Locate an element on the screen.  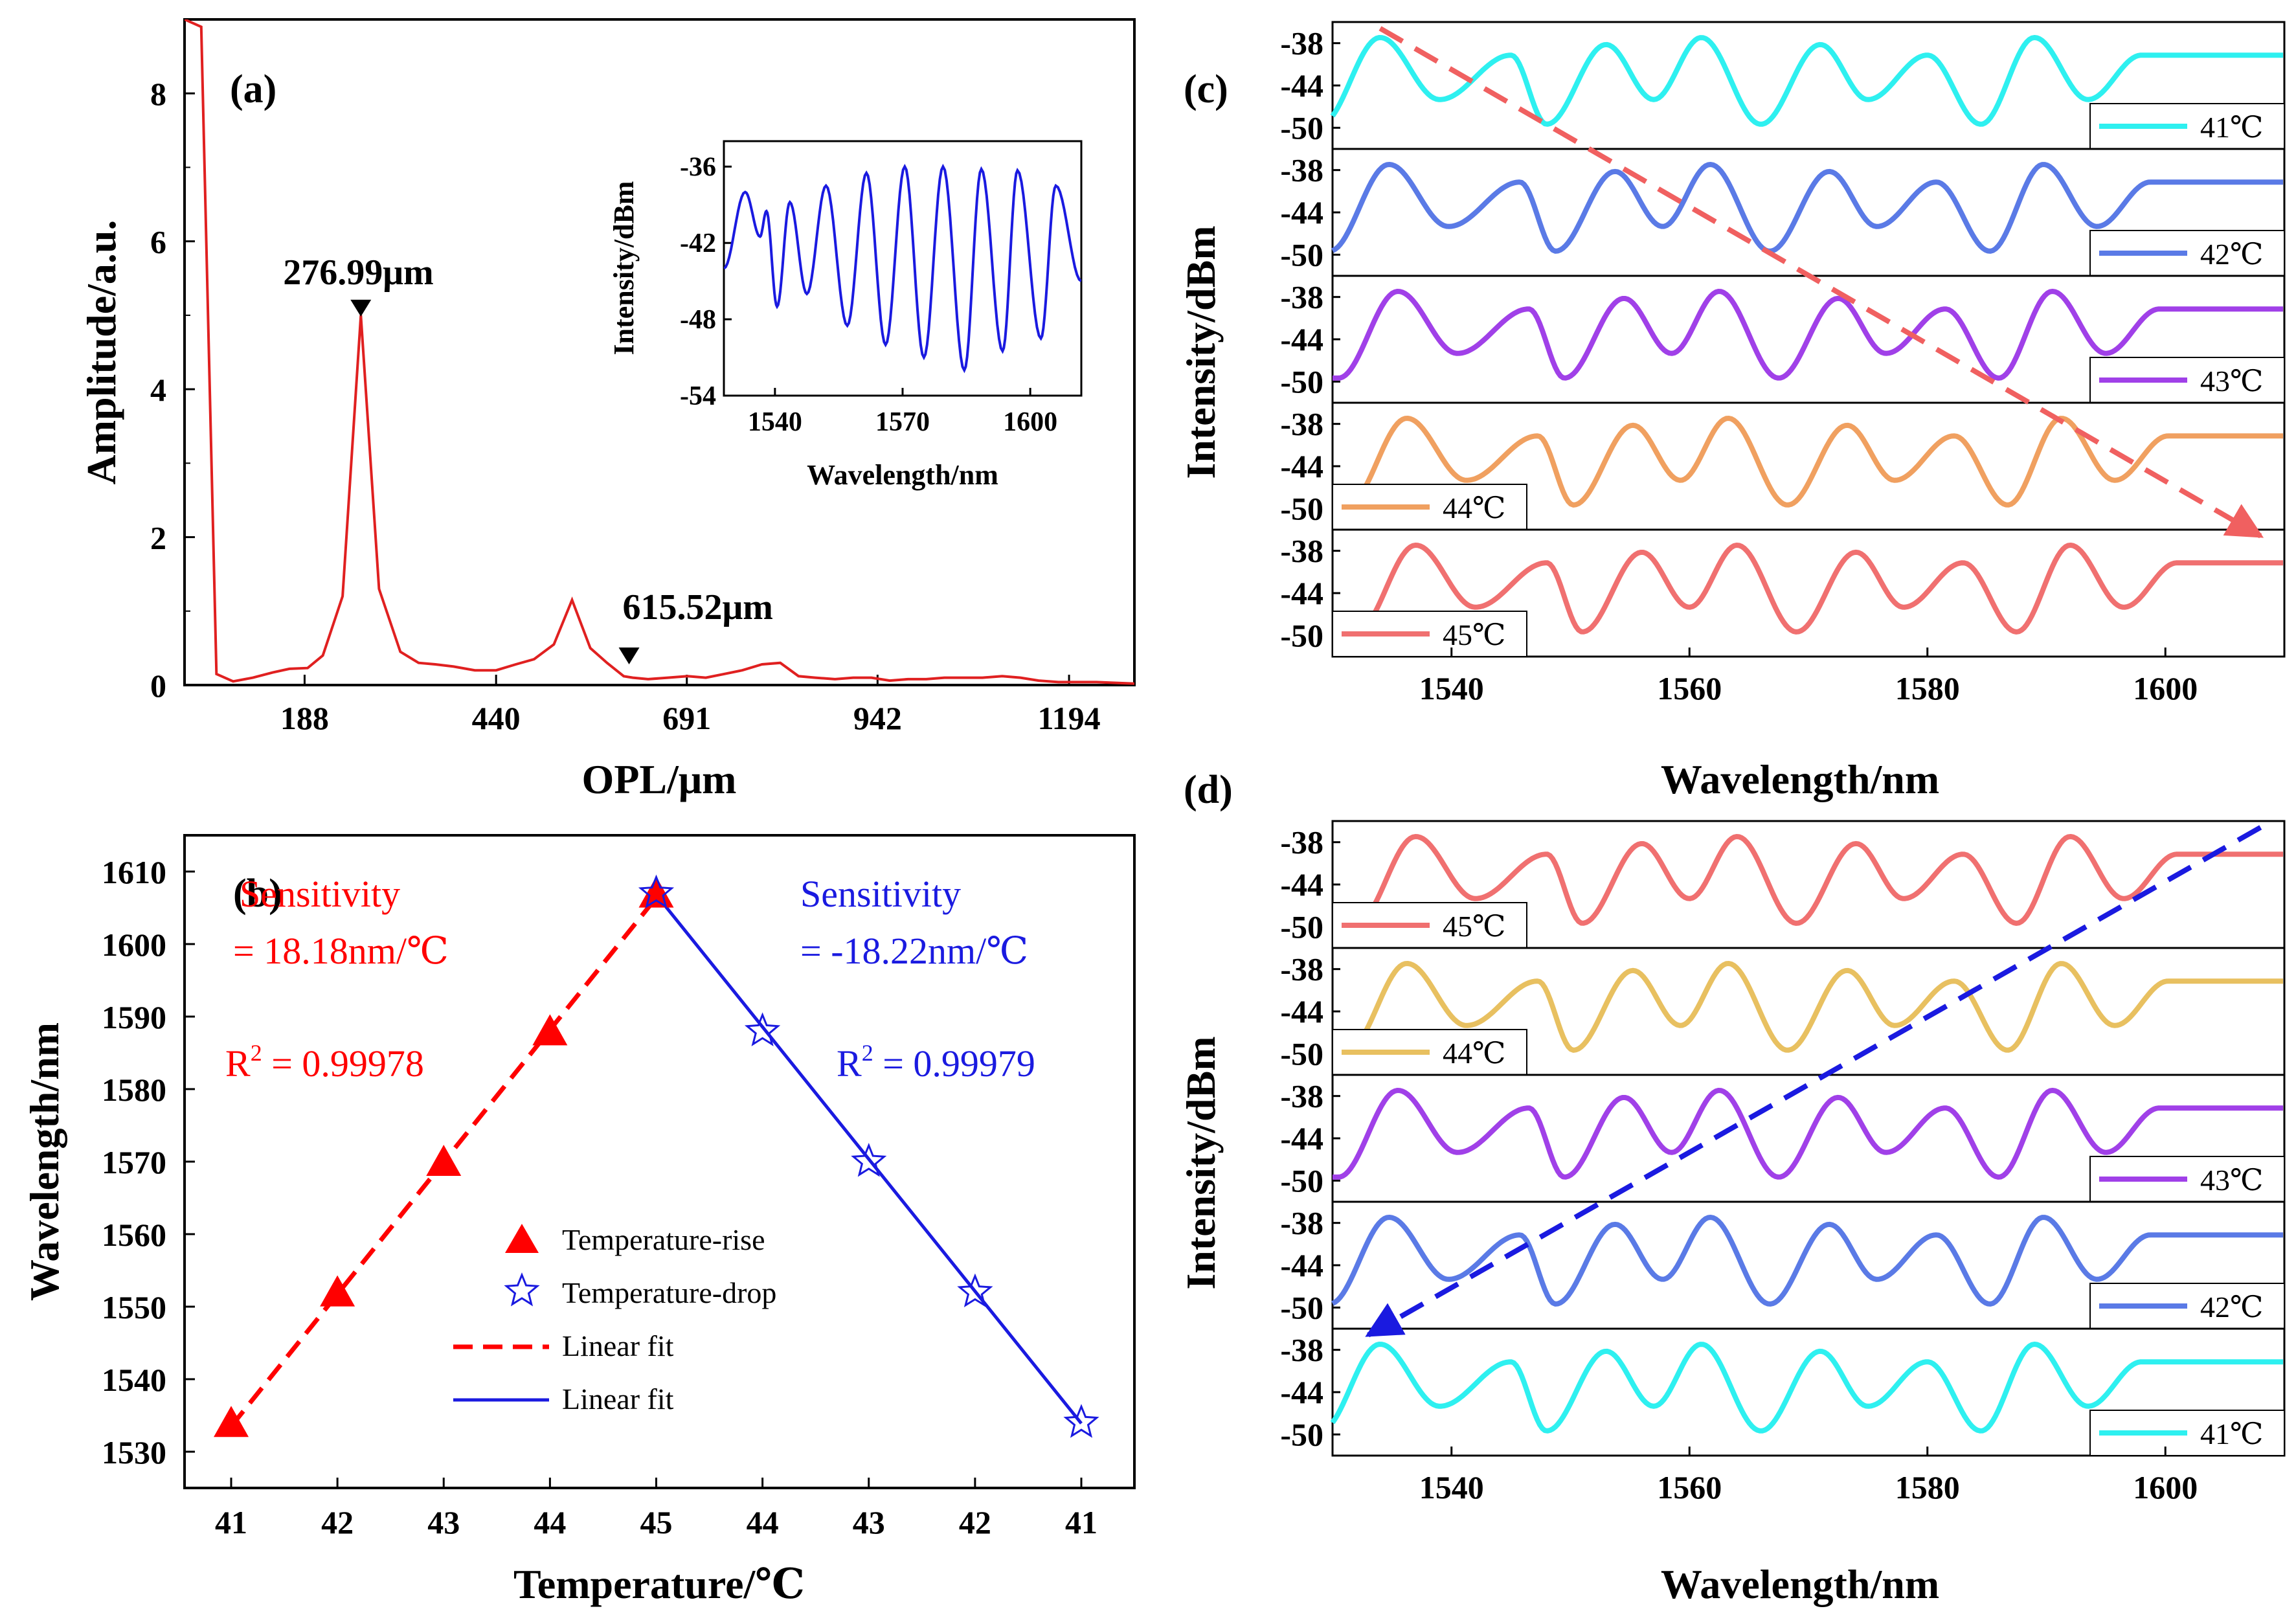
legend-drop-label: Temperature-drop is located at coordinates (669, 1292).